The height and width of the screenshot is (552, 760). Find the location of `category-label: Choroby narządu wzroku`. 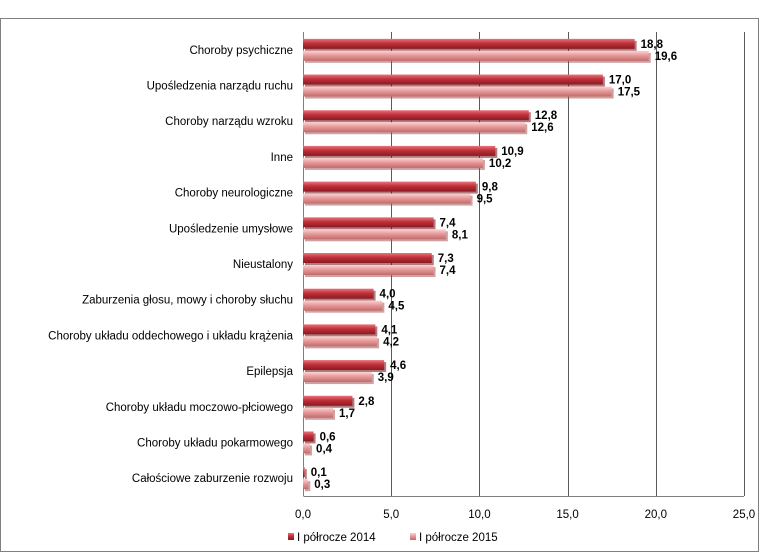

category-label: Choroby narządu wzroku is located at coordinates (229, 122).